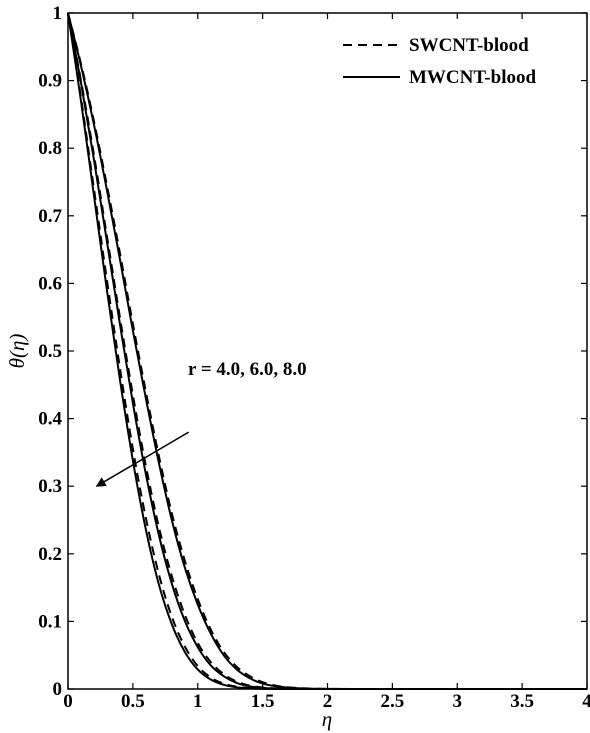  I want to click on y-tick-label: 0, so click(58, 689).